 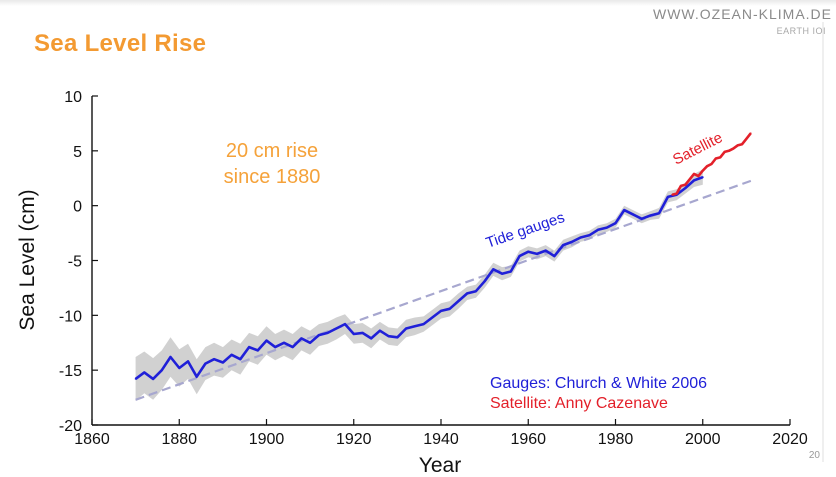 I want to click on x-tick-label: 1860, so click(x=92, y=439).